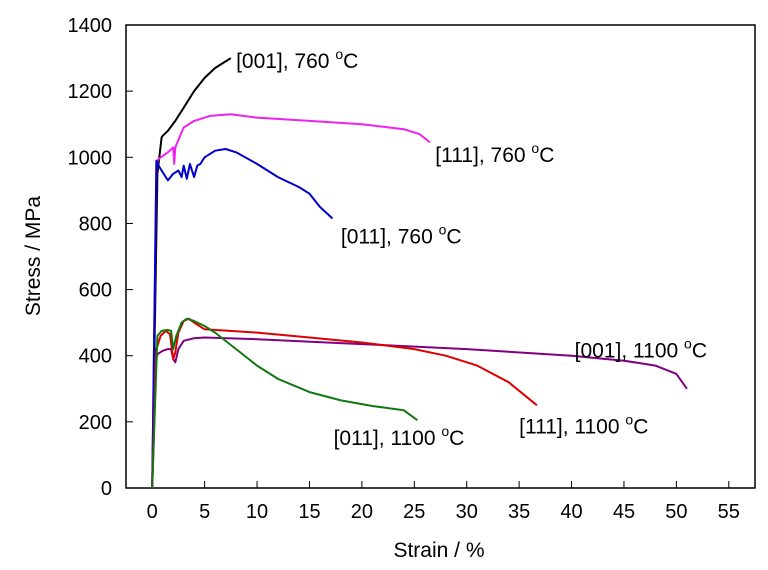 The width and height of the screenshot is (768, 570). Describe the element at coordinates (297, 59) in the screenshot. I see `series-annotation: [001], 760 oC` at that location.